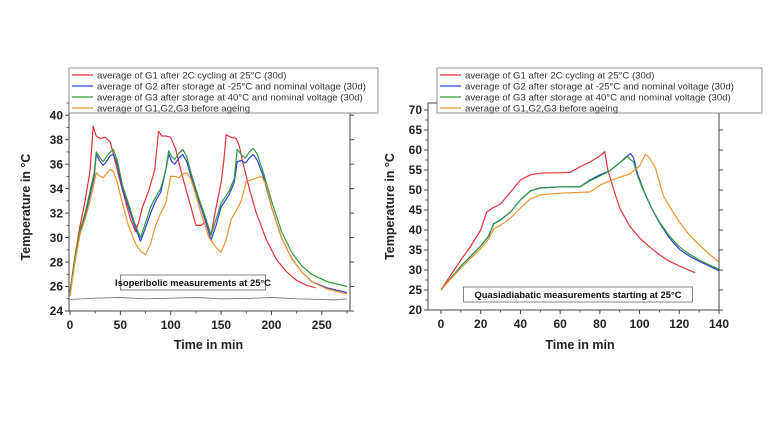 This screenshot has height=432, width=768. What do you see at coordinates (57, 140) in the screenshot?
I see `y-tick-label: 38` at bounding box center [57, 140].